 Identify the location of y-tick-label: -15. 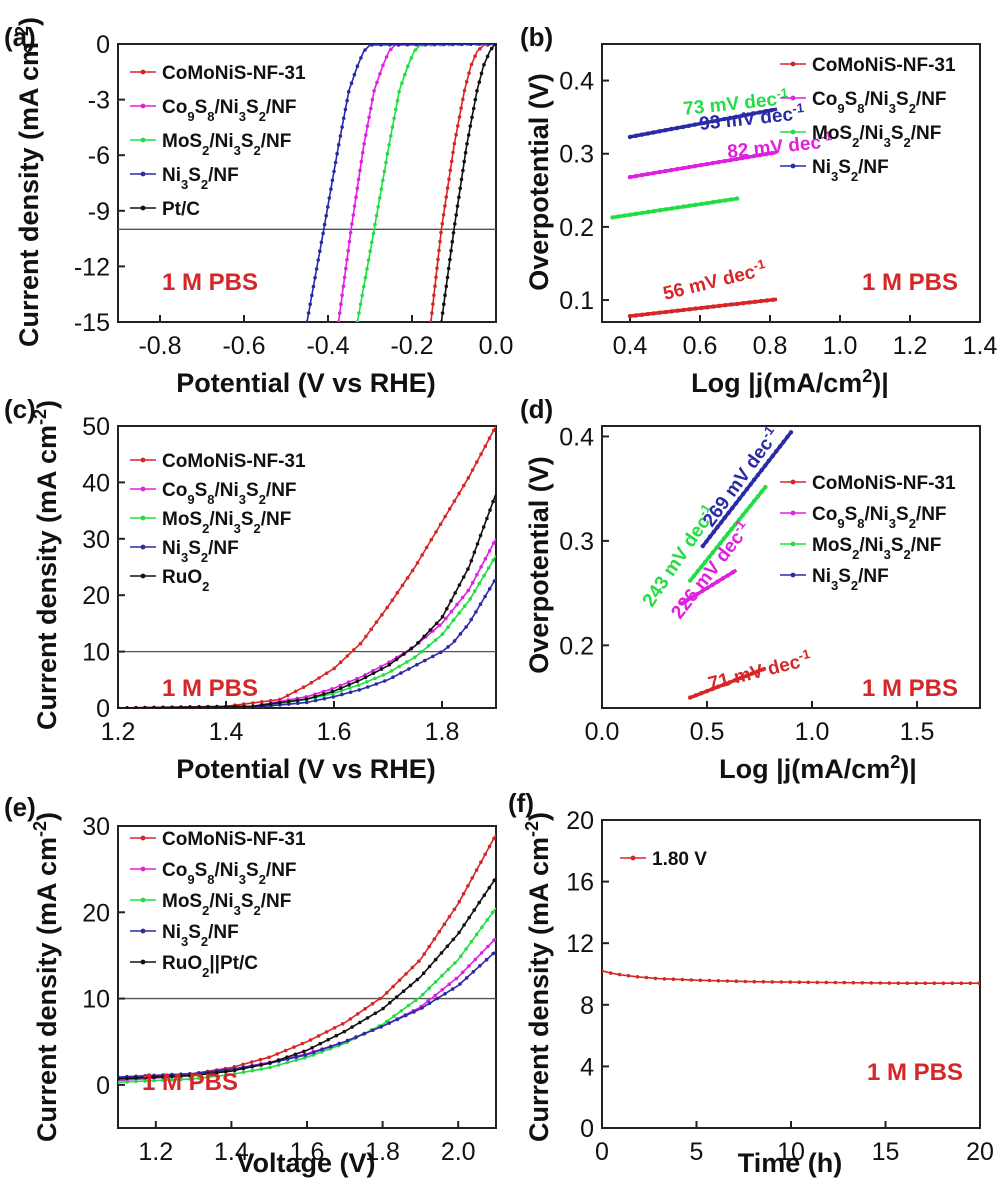
(92, 323).